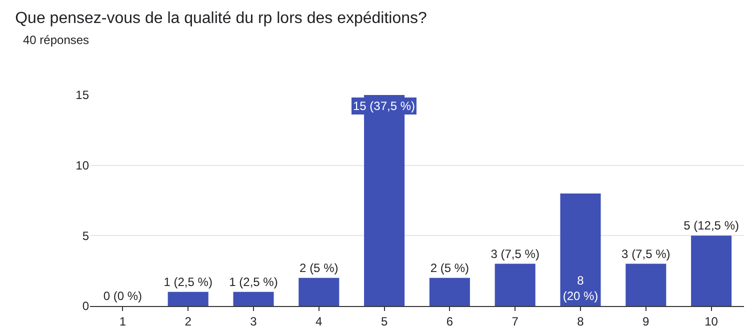  What do you see at coordinates (384, 321) in the screenshot?
I see `x-tick-label: 5` at bounding box center [384, 321].